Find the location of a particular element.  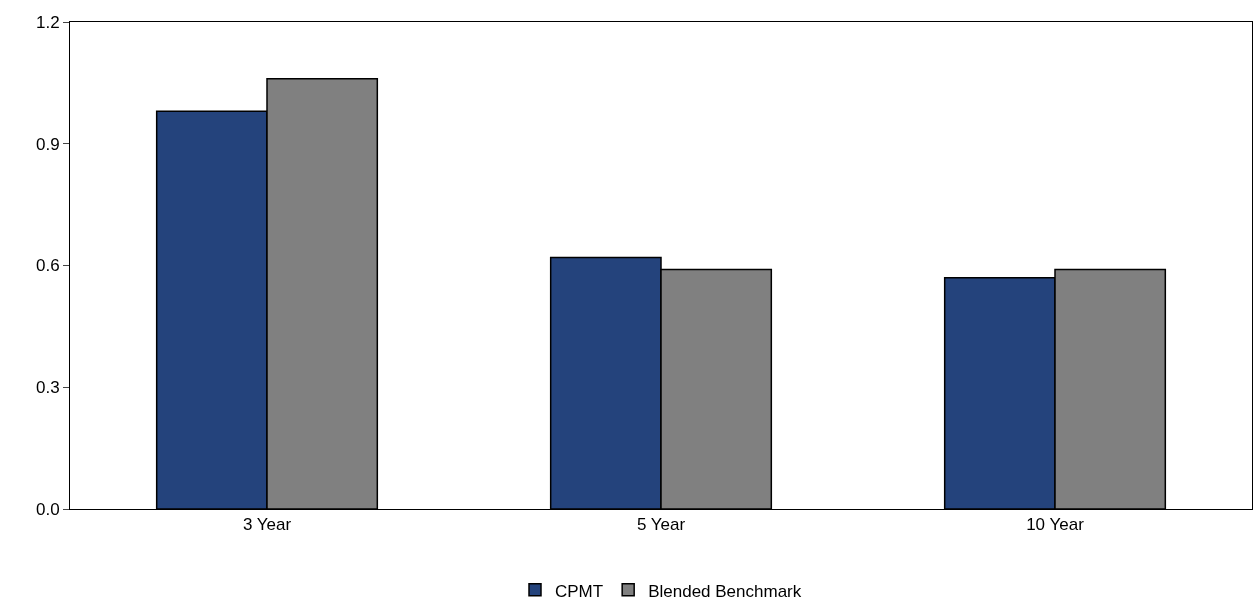

y-tick-label: 0.9 is located at coordinates (47, 144).